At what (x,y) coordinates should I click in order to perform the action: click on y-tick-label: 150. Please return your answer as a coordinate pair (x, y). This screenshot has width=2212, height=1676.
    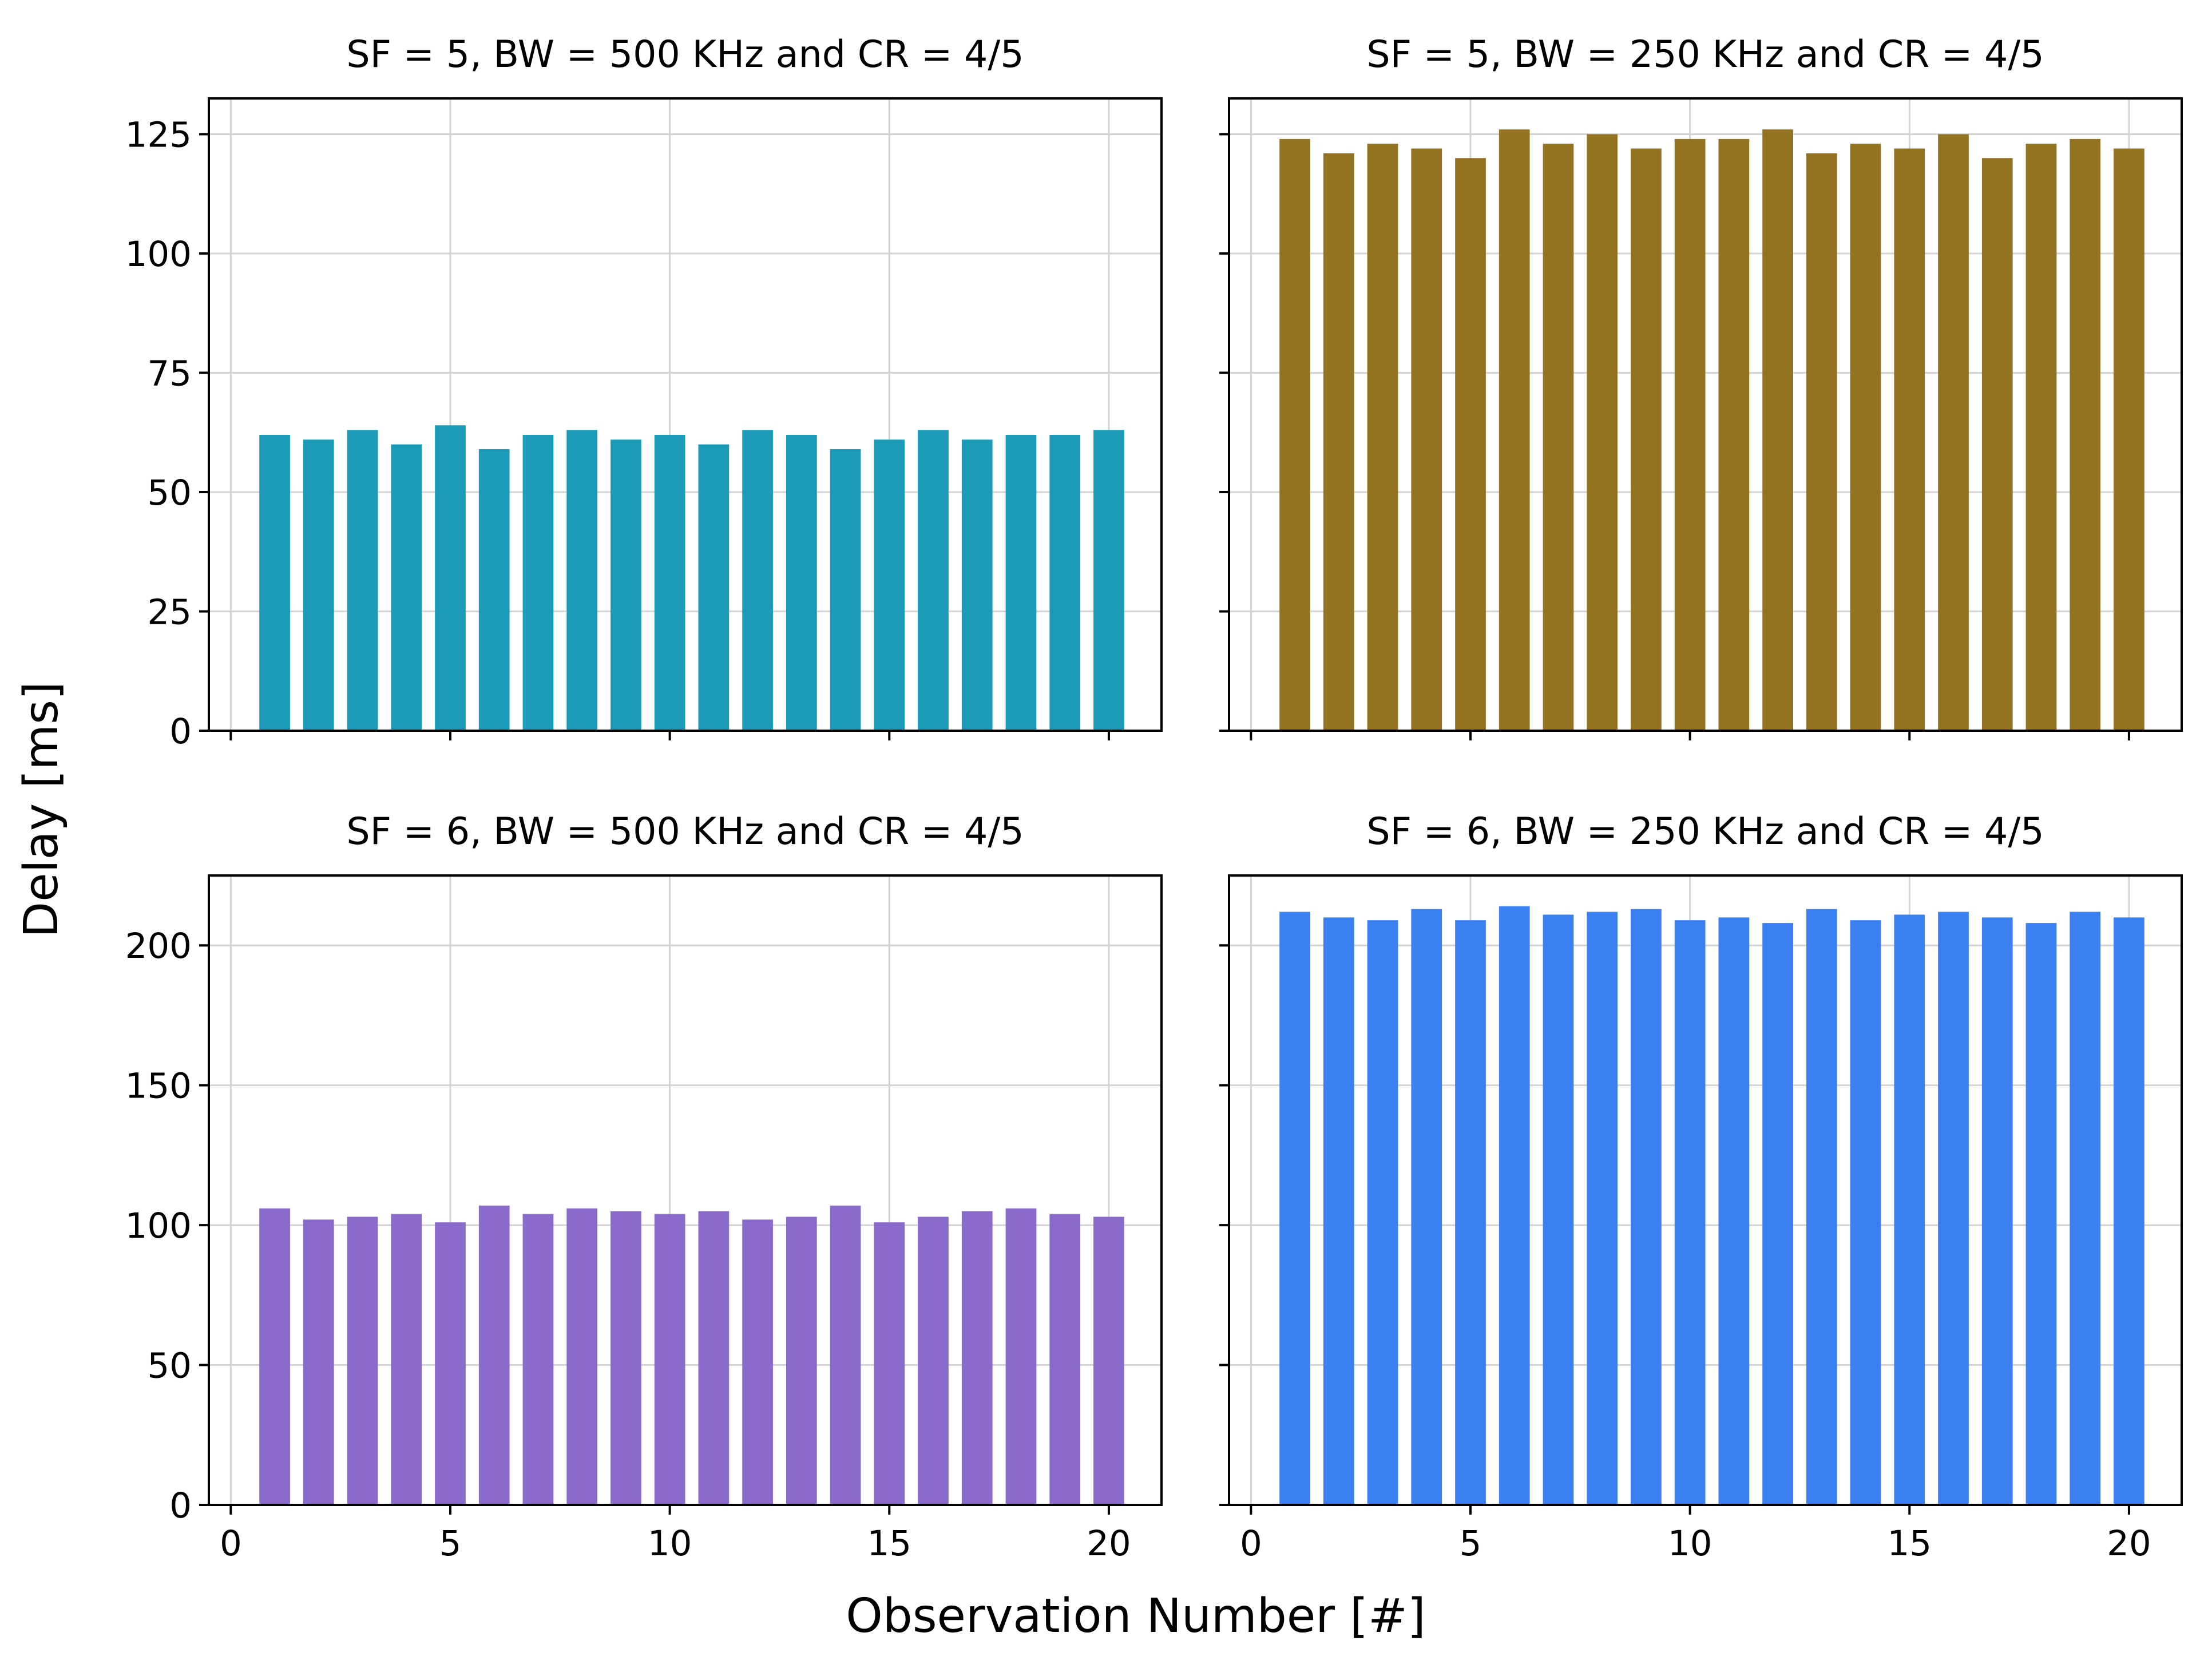
    Looking at the image, I should click on (158, 1086).